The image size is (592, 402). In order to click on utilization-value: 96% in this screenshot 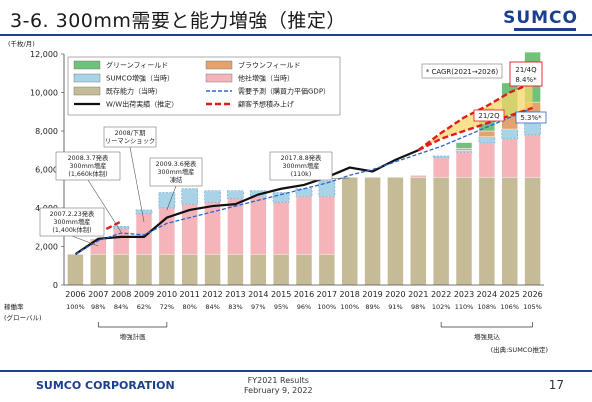, I will do `click(304, 307)`.